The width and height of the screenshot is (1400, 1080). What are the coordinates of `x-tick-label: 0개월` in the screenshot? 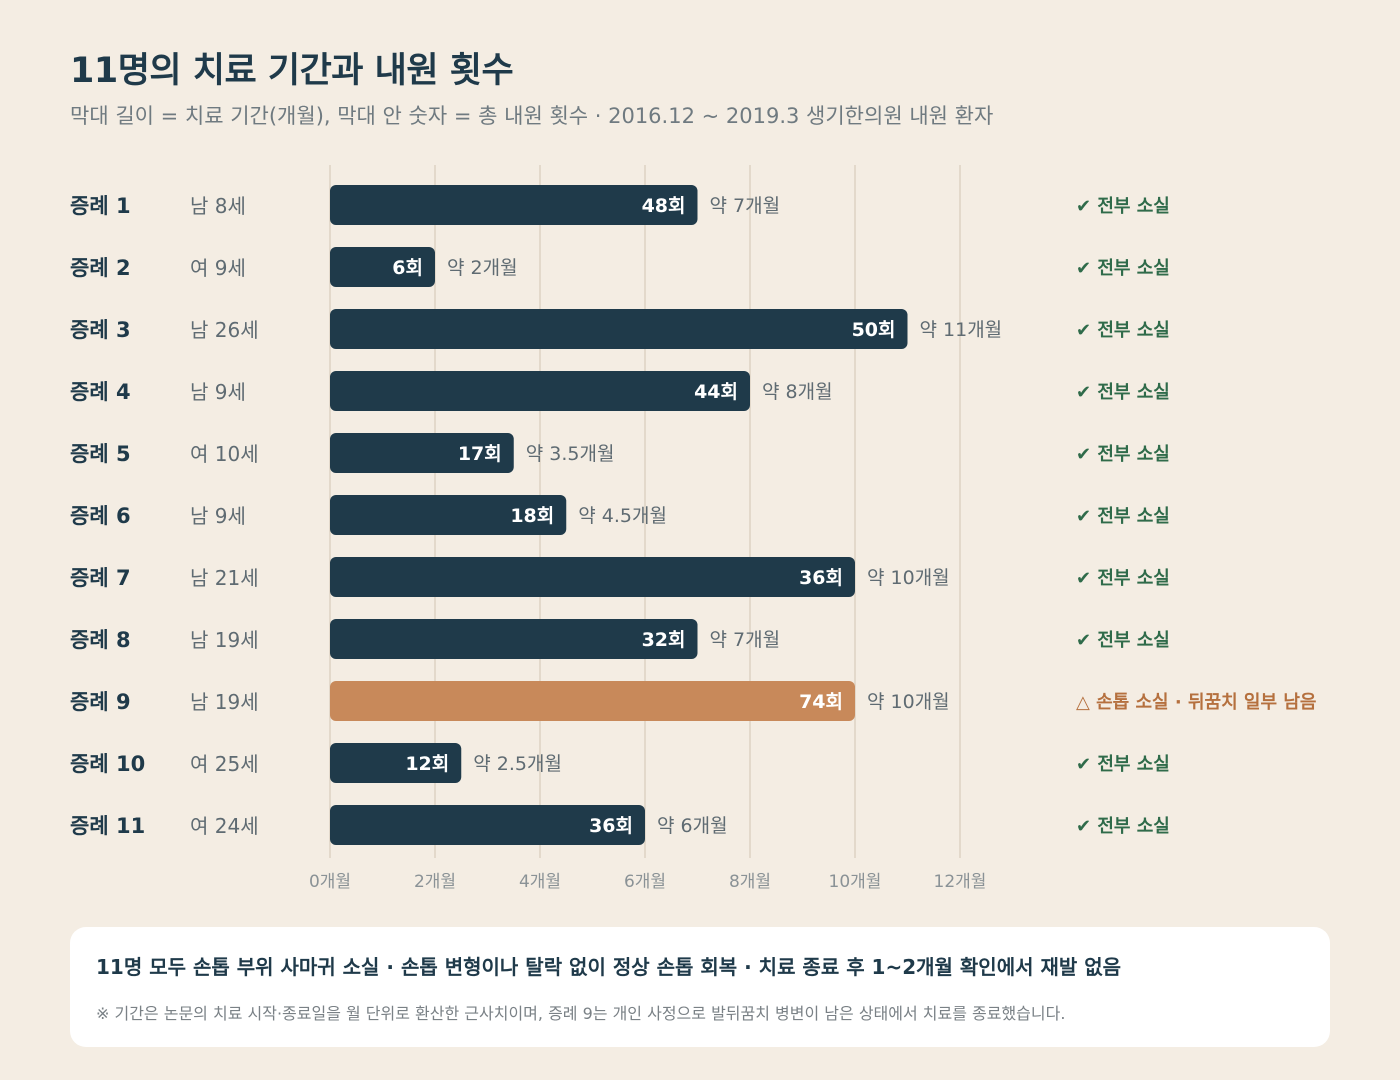 It's located at (330, 882).